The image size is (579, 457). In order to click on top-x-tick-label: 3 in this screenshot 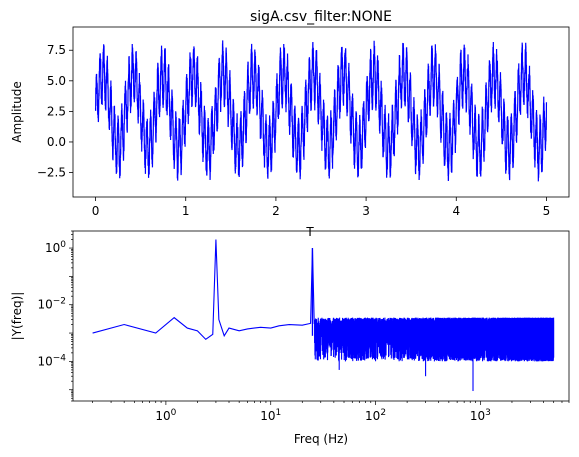, I will do `click(366, 211)`.